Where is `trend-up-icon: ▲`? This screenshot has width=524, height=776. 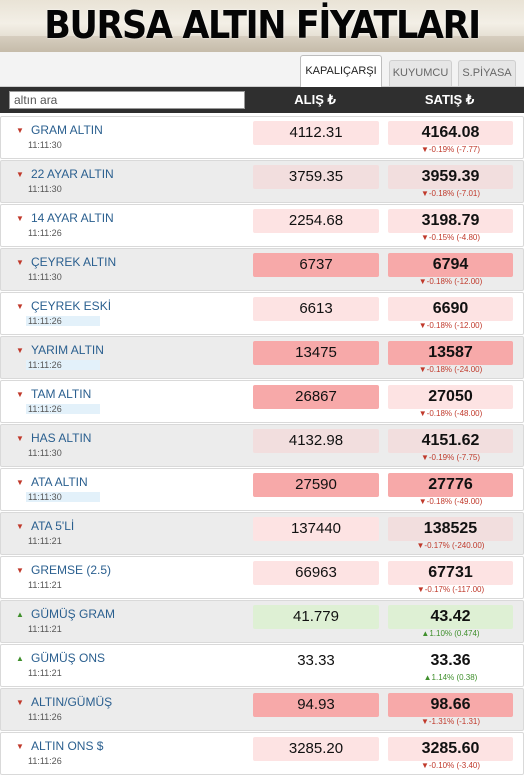
trend-up-icon: ▲ is located at coordinates (20, 658).